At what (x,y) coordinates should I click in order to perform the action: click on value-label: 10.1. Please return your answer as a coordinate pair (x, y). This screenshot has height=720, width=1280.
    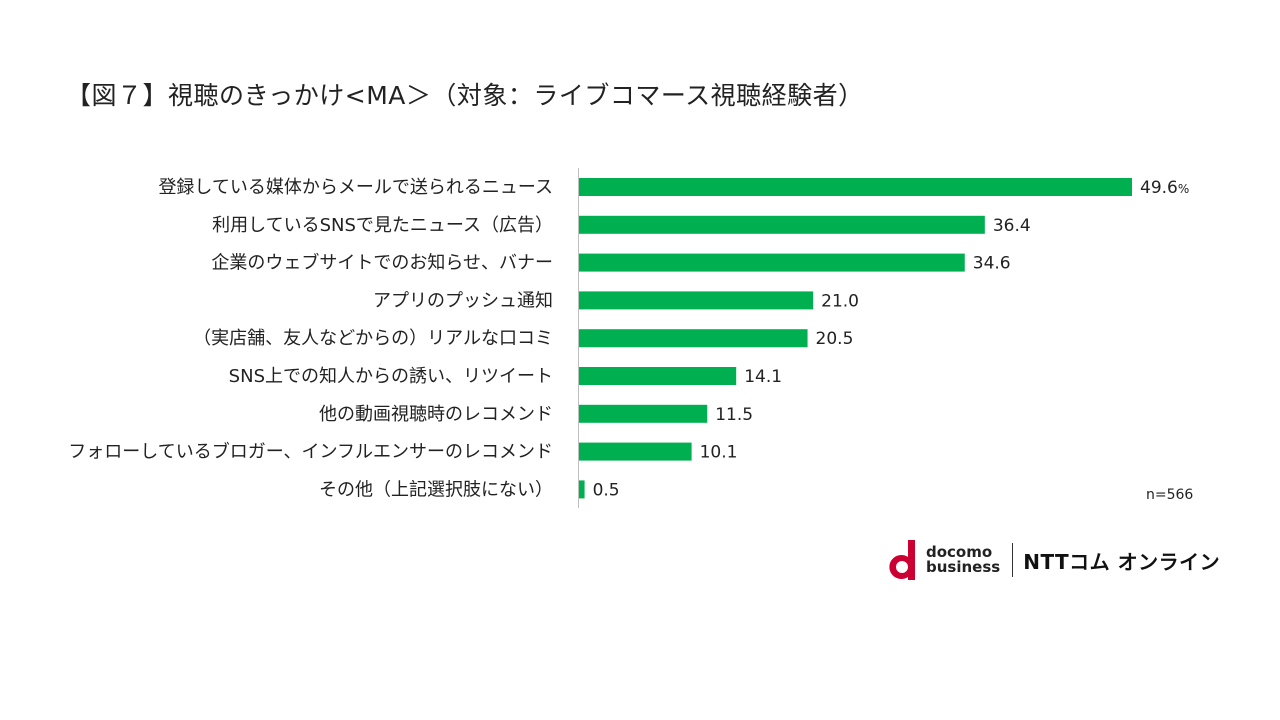
    Looking at the image, I should click on (719, 453).